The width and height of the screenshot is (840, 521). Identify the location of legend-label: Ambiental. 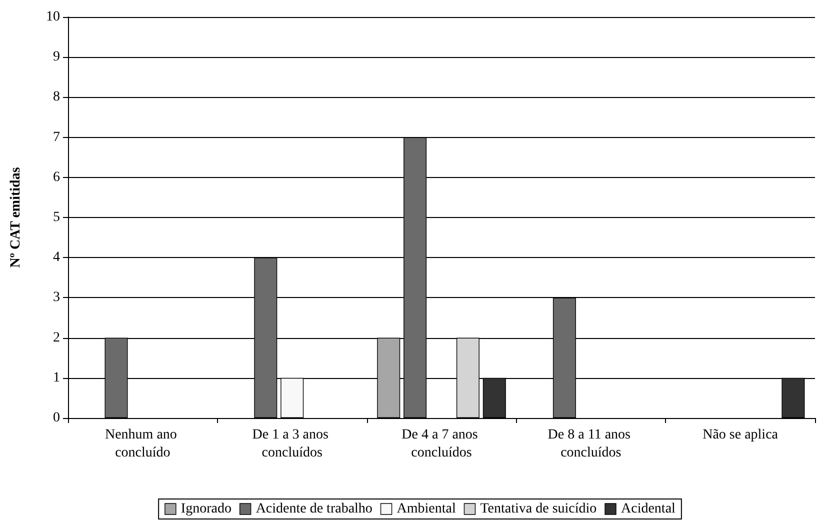
(426, 509).